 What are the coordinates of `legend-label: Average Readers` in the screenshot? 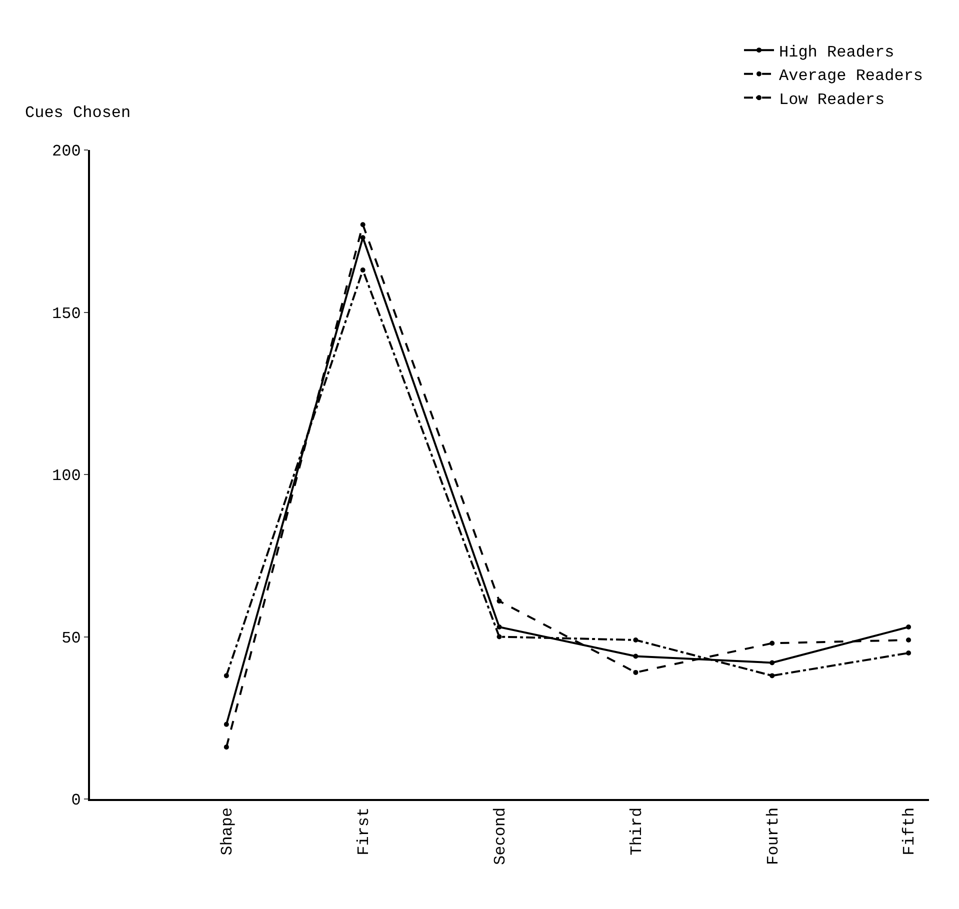 It's located at (851, 76).